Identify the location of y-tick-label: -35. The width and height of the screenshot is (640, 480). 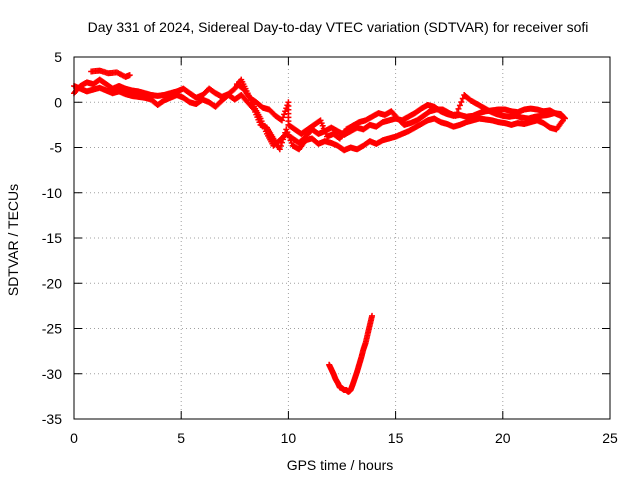
(52, 419).